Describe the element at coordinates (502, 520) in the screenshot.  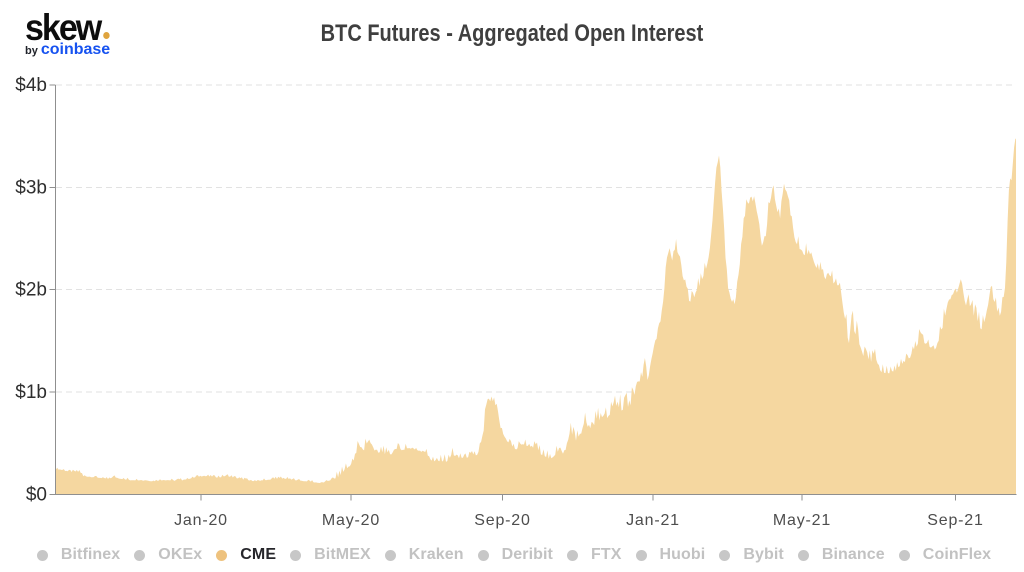
I see `svg-text: Sep-20` at that location.